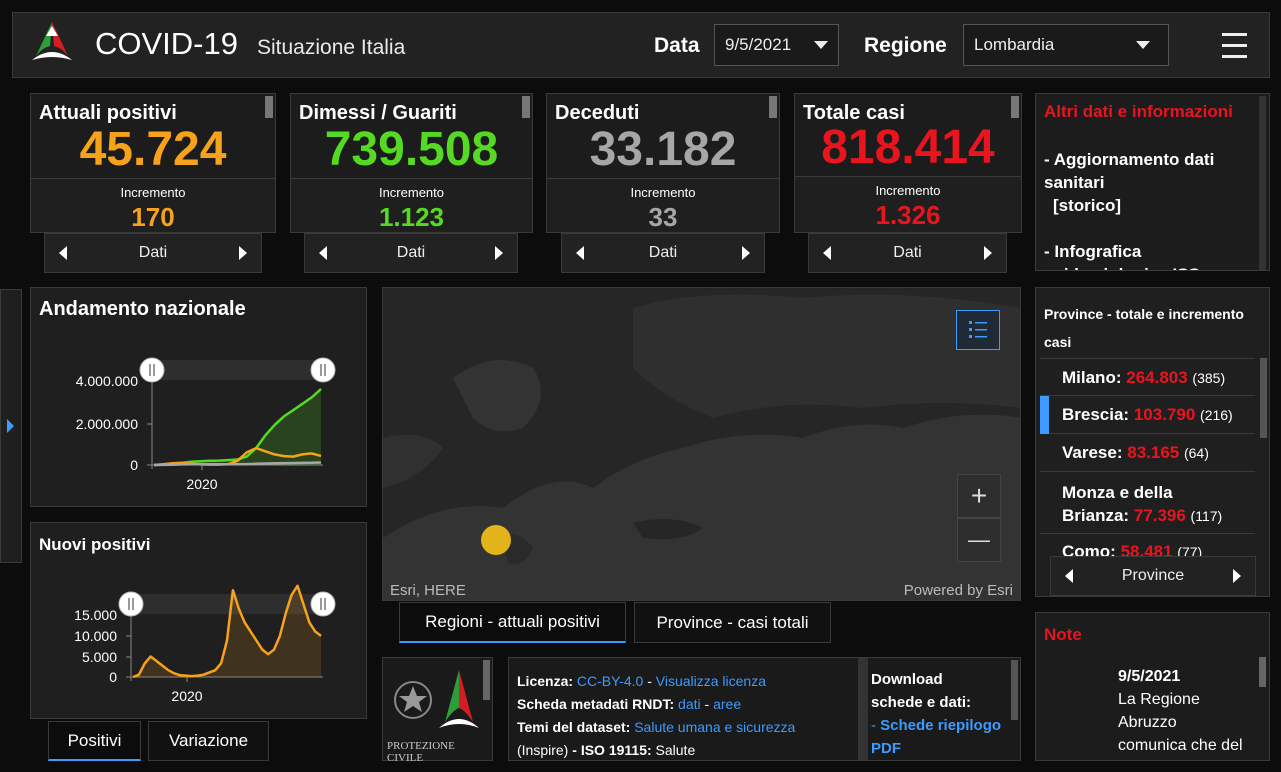  What do you see at coordinates (675, 750) in the screenshot?
I see `iso-value: Salute` at bounding box center [675, 750].